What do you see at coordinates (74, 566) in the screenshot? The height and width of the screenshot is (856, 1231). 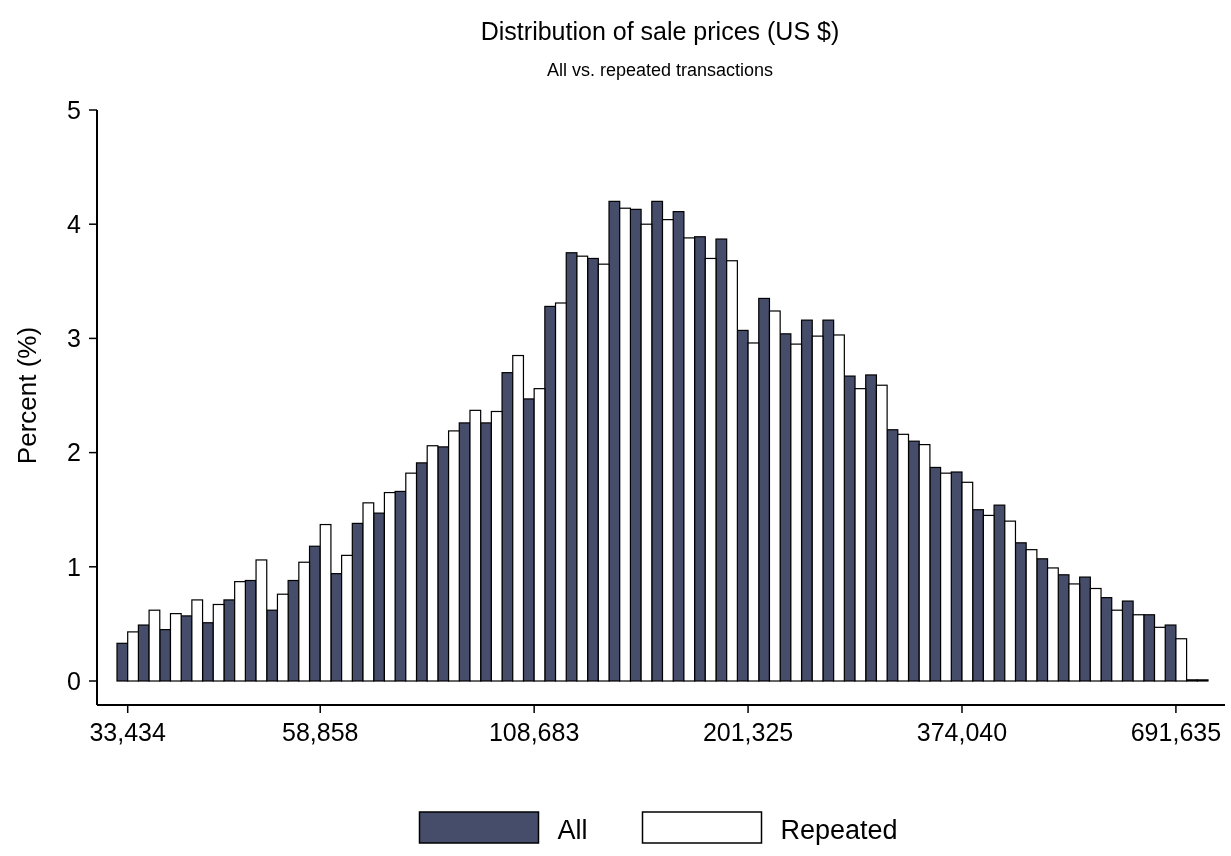 I see `y-tick-label: 1` at bounding box center [74, 566].